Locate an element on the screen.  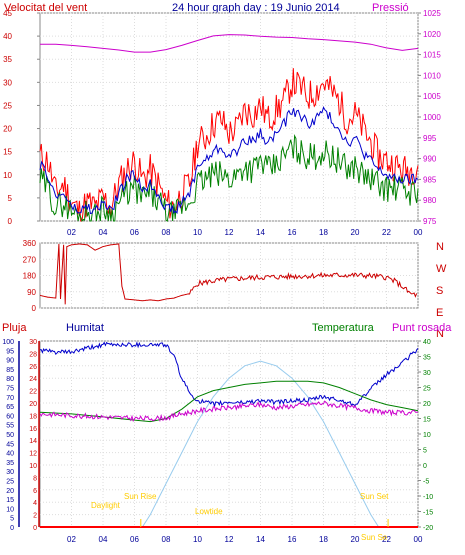
rain-tick-label: 8 is located at coordinates (35, 478).